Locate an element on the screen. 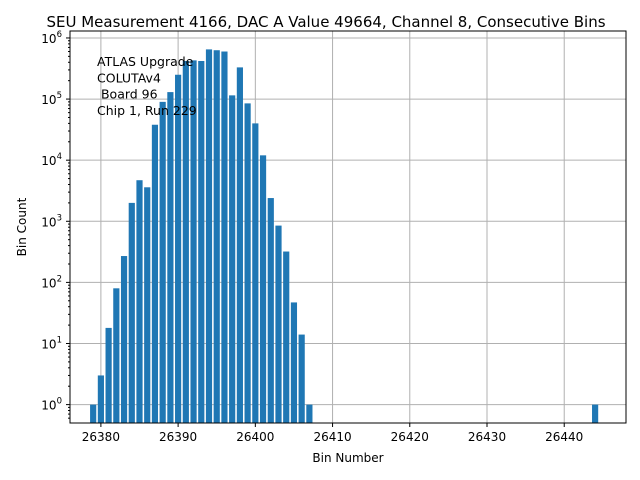  x-tick-label: 26390 is located at coordinates (178, 437).